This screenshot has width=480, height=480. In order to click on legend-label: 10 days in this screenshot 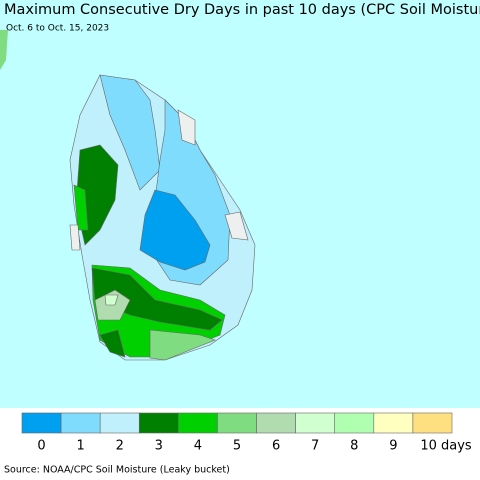, I will do `click(446, 446)`.